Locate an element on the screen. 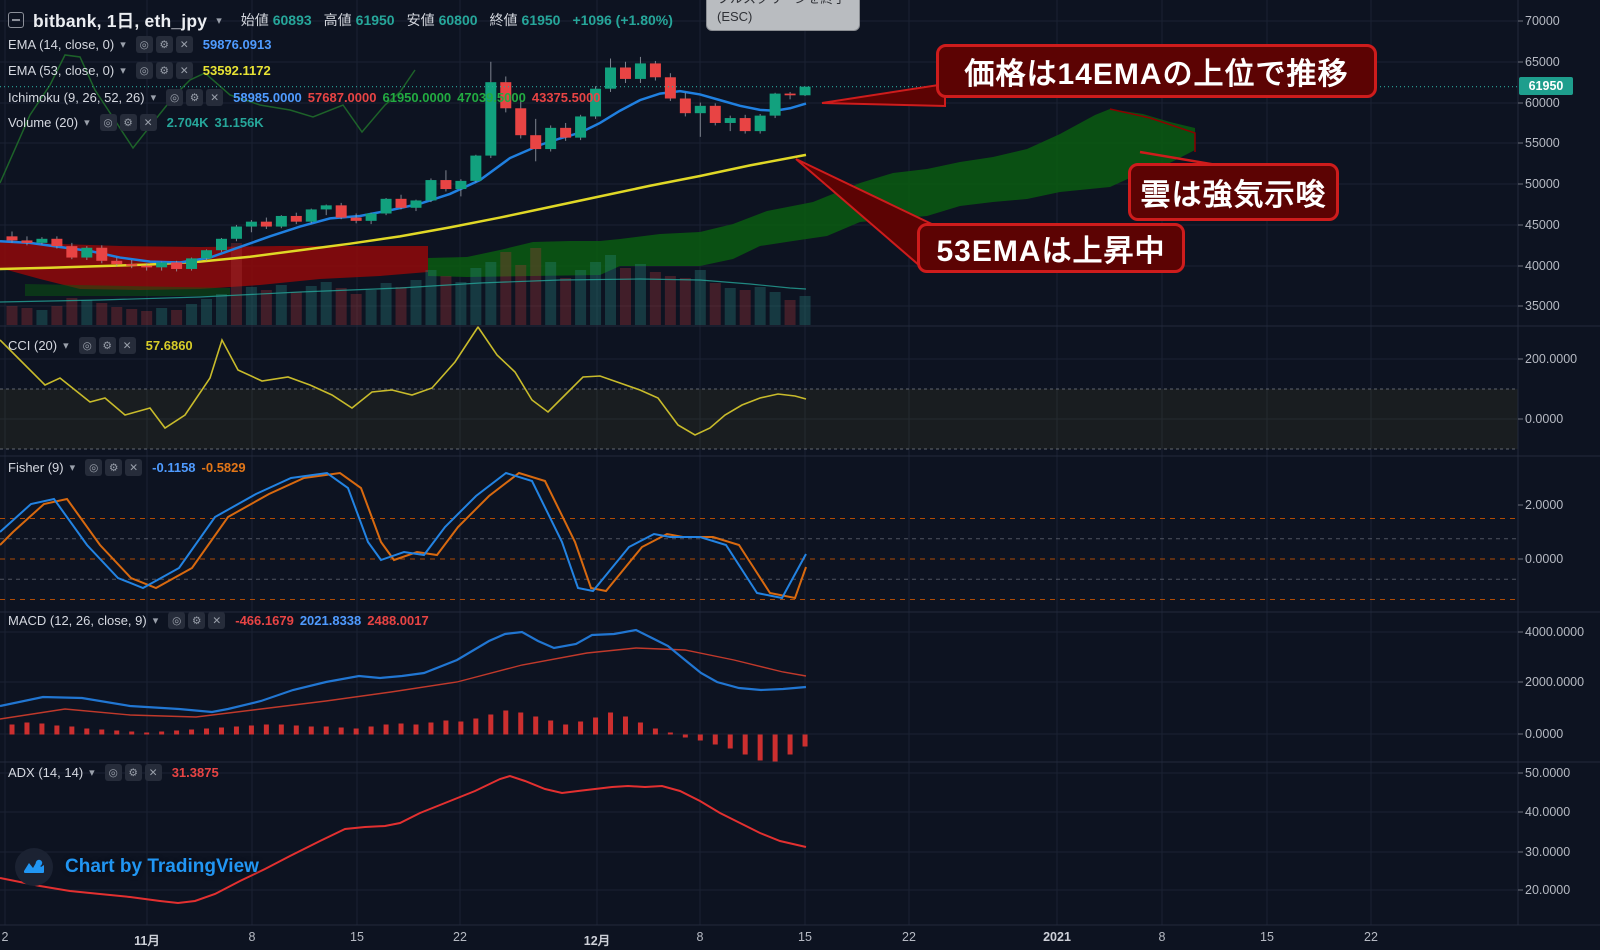 This screenshot has height=950, width=1600. macd-signal-value: 2488.0017 is located at coordinates (398, 620).